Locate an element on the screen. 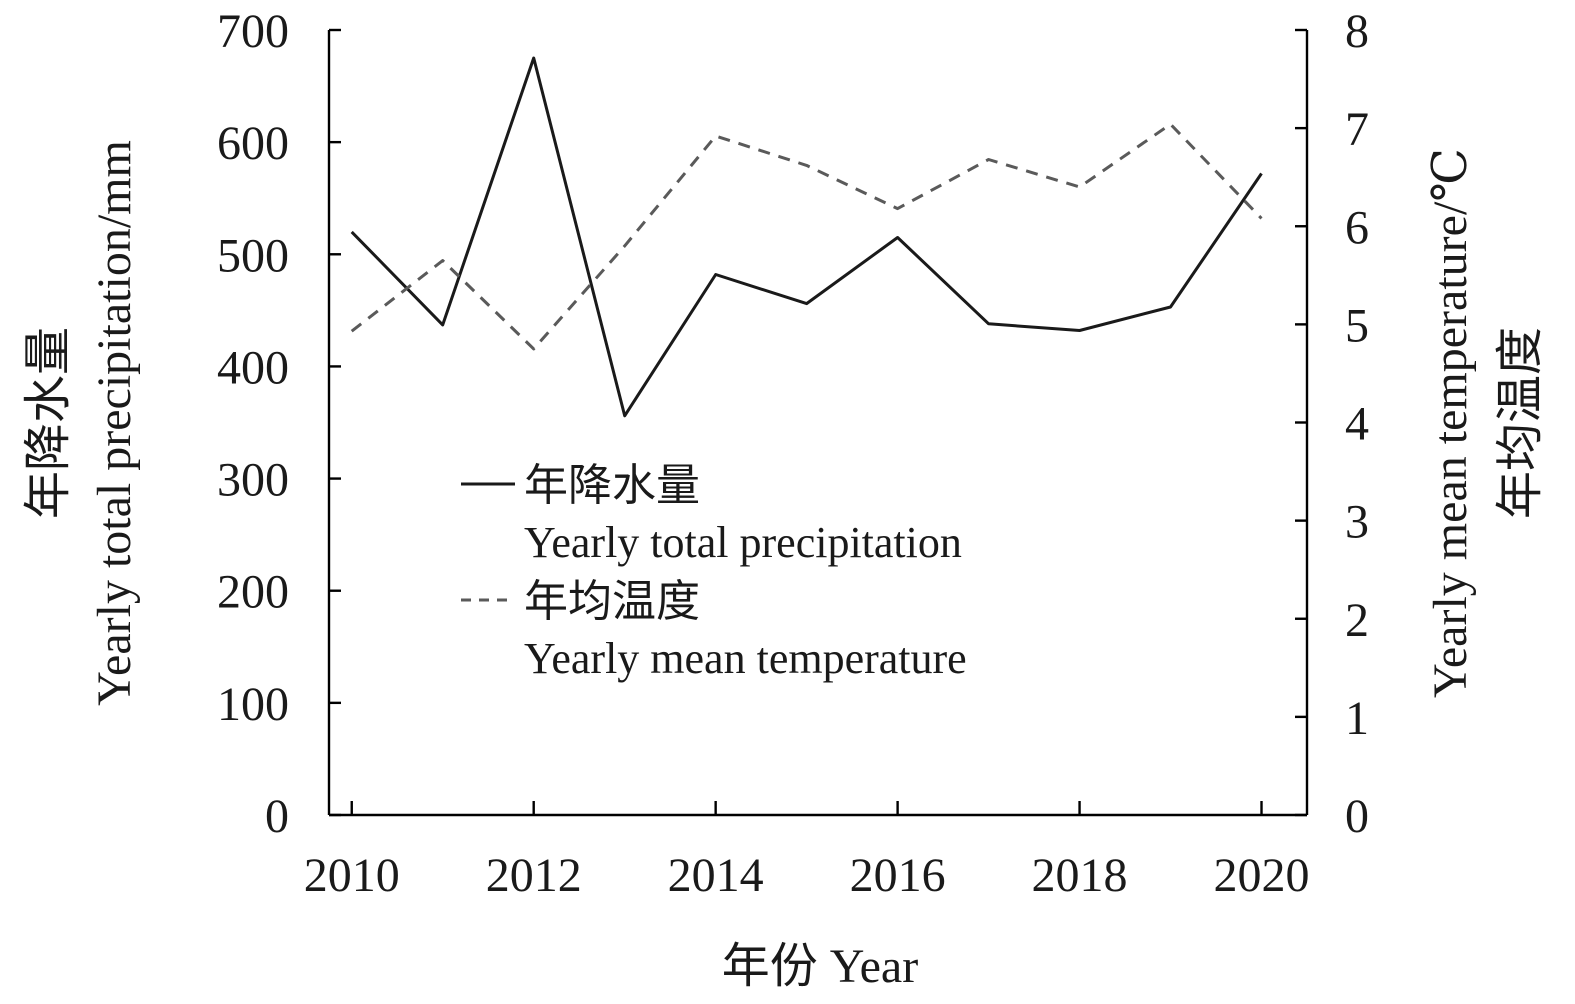 The width and height of the screenshot is (1575, 1004). left-y-tick-label: 700 is located at coordinates (253, 31).